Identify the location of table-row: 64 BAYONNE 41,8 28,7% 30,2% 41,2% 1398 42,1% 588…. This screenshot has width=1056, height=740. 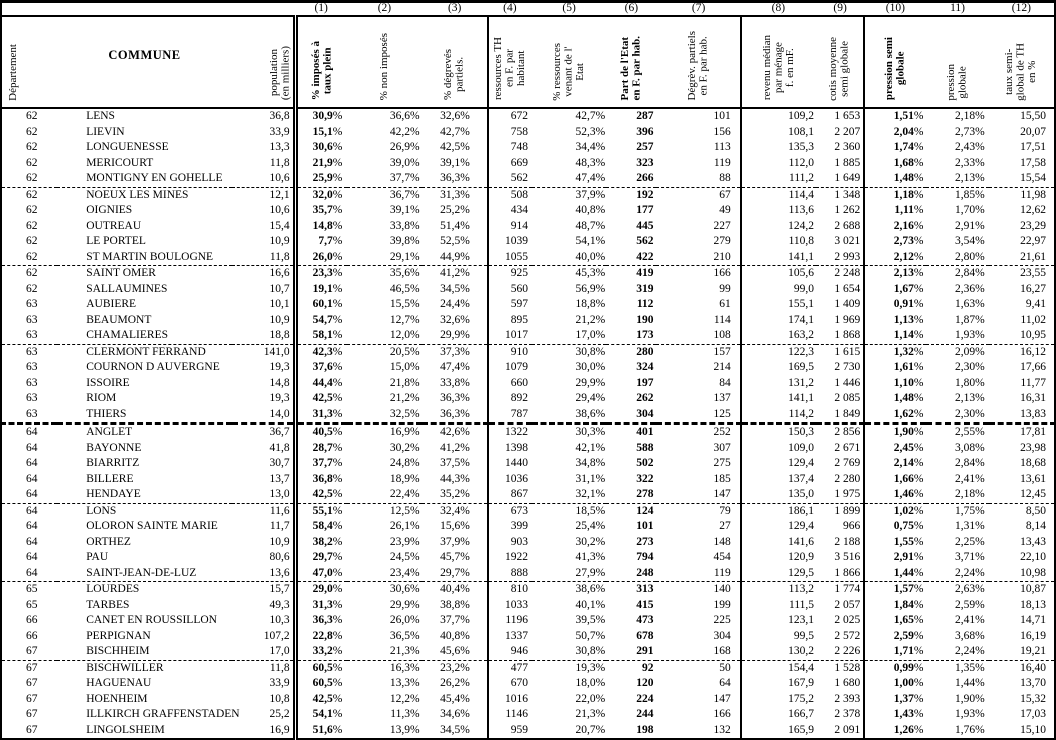
(528, 448).